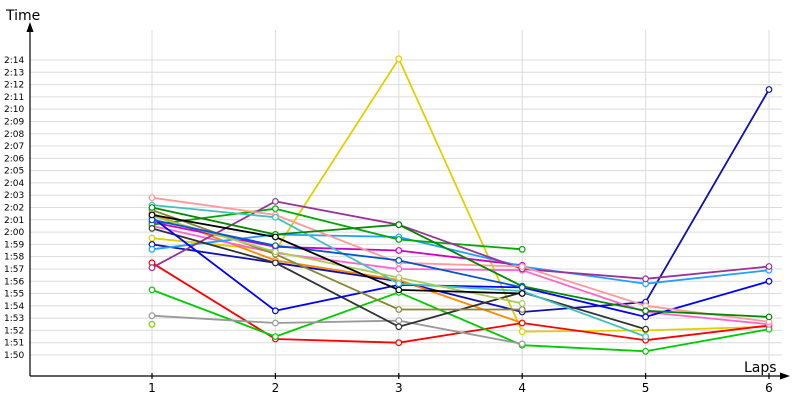  What do you see at coordinates (14, 135) in the screenshot?
I see `y-tick-label: 2:08` at bounding box center [14, 135].